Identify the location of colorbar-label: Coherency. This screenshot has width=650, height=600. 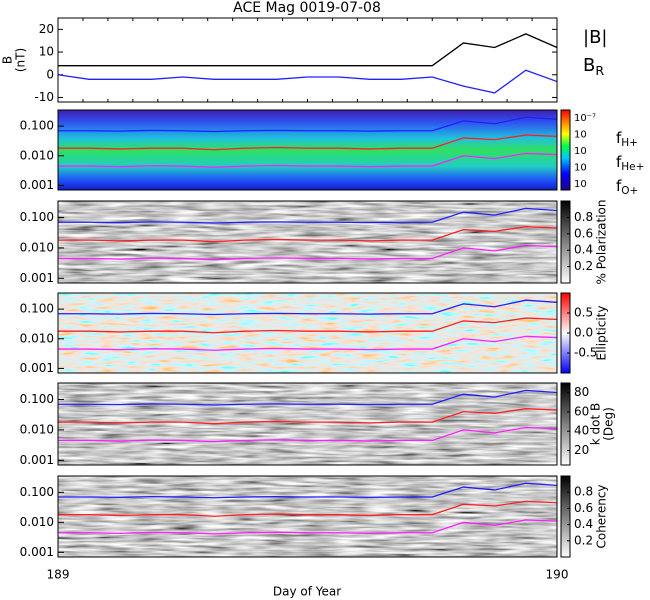
(602, 516).